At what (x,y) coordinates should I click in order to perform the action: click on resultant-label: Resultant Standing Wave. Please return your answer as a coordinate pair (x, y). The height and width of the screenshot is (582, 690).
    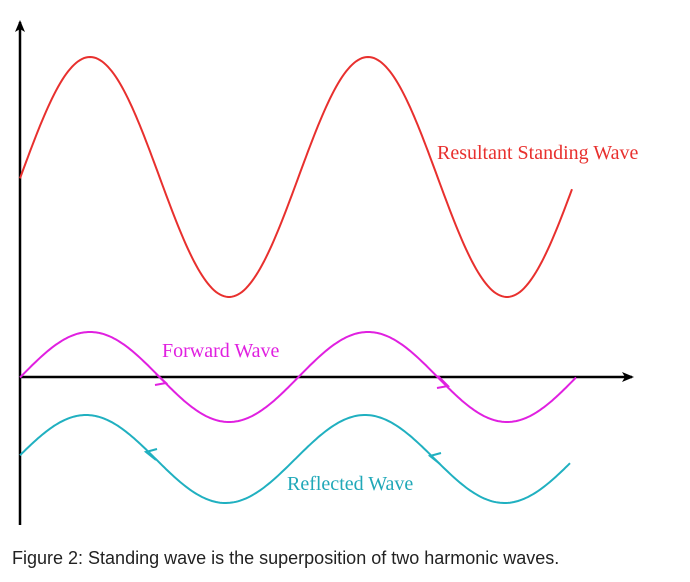
    Looking at the image, I should click on (537, 153).